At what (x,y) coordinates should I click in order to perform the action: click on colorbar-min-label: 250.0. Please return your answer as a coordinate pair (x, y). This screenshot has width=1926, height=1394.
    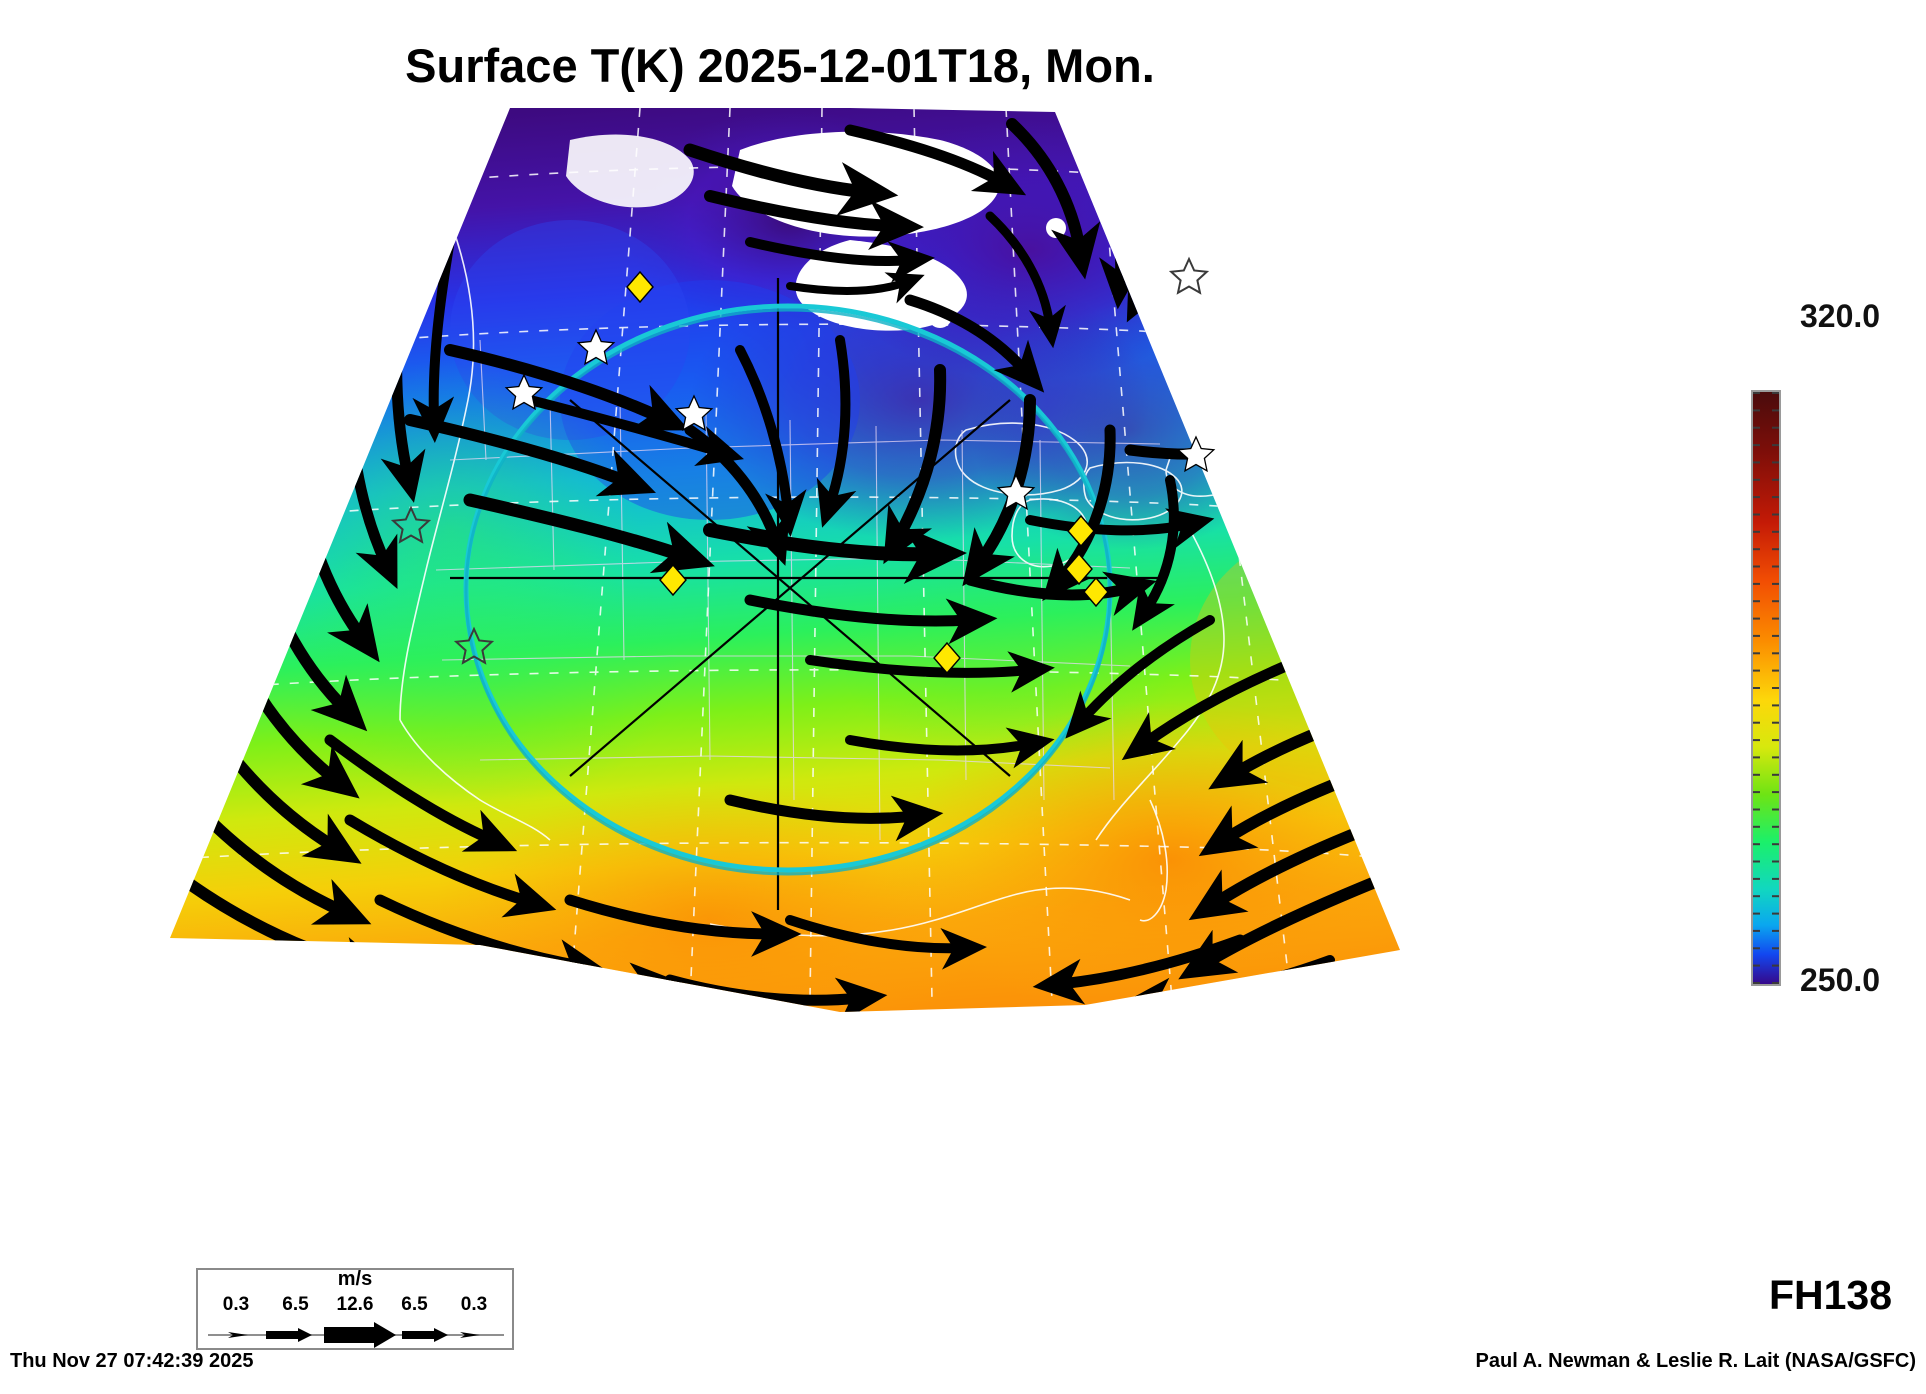
    Looking at the image, I should click on (1840, 980).